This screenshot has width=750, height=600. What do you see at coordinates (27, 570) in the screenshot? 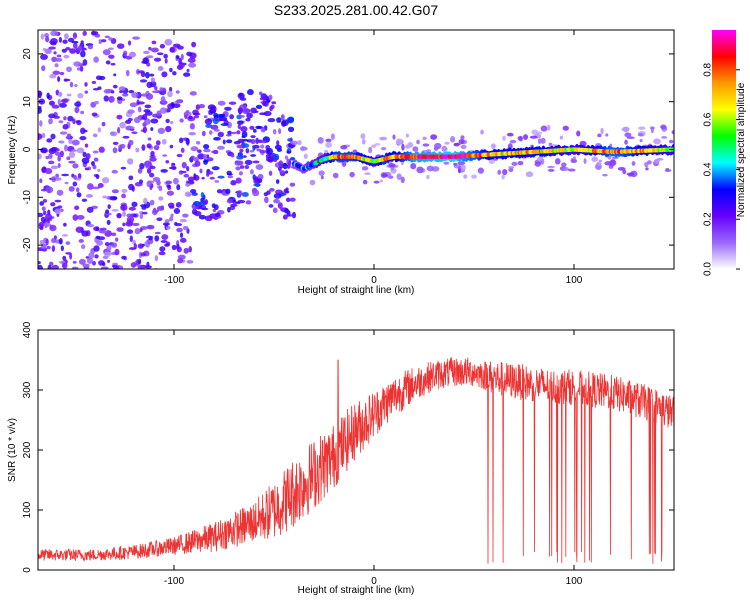
I see `bottom-y-tick-label: 0` at bounding box center [27, 570].